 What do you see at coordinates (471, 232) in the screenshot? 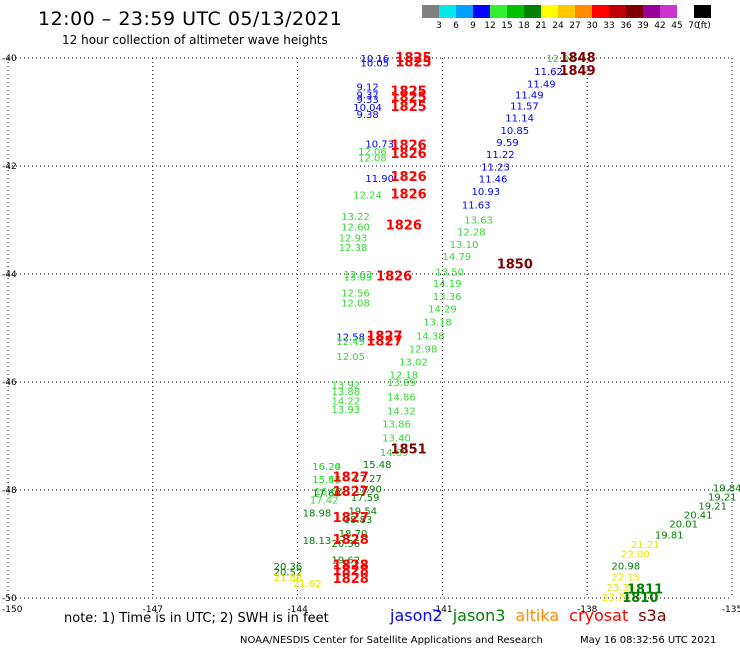
I see `data-label: 12.28` at bounding box center [471, 232].